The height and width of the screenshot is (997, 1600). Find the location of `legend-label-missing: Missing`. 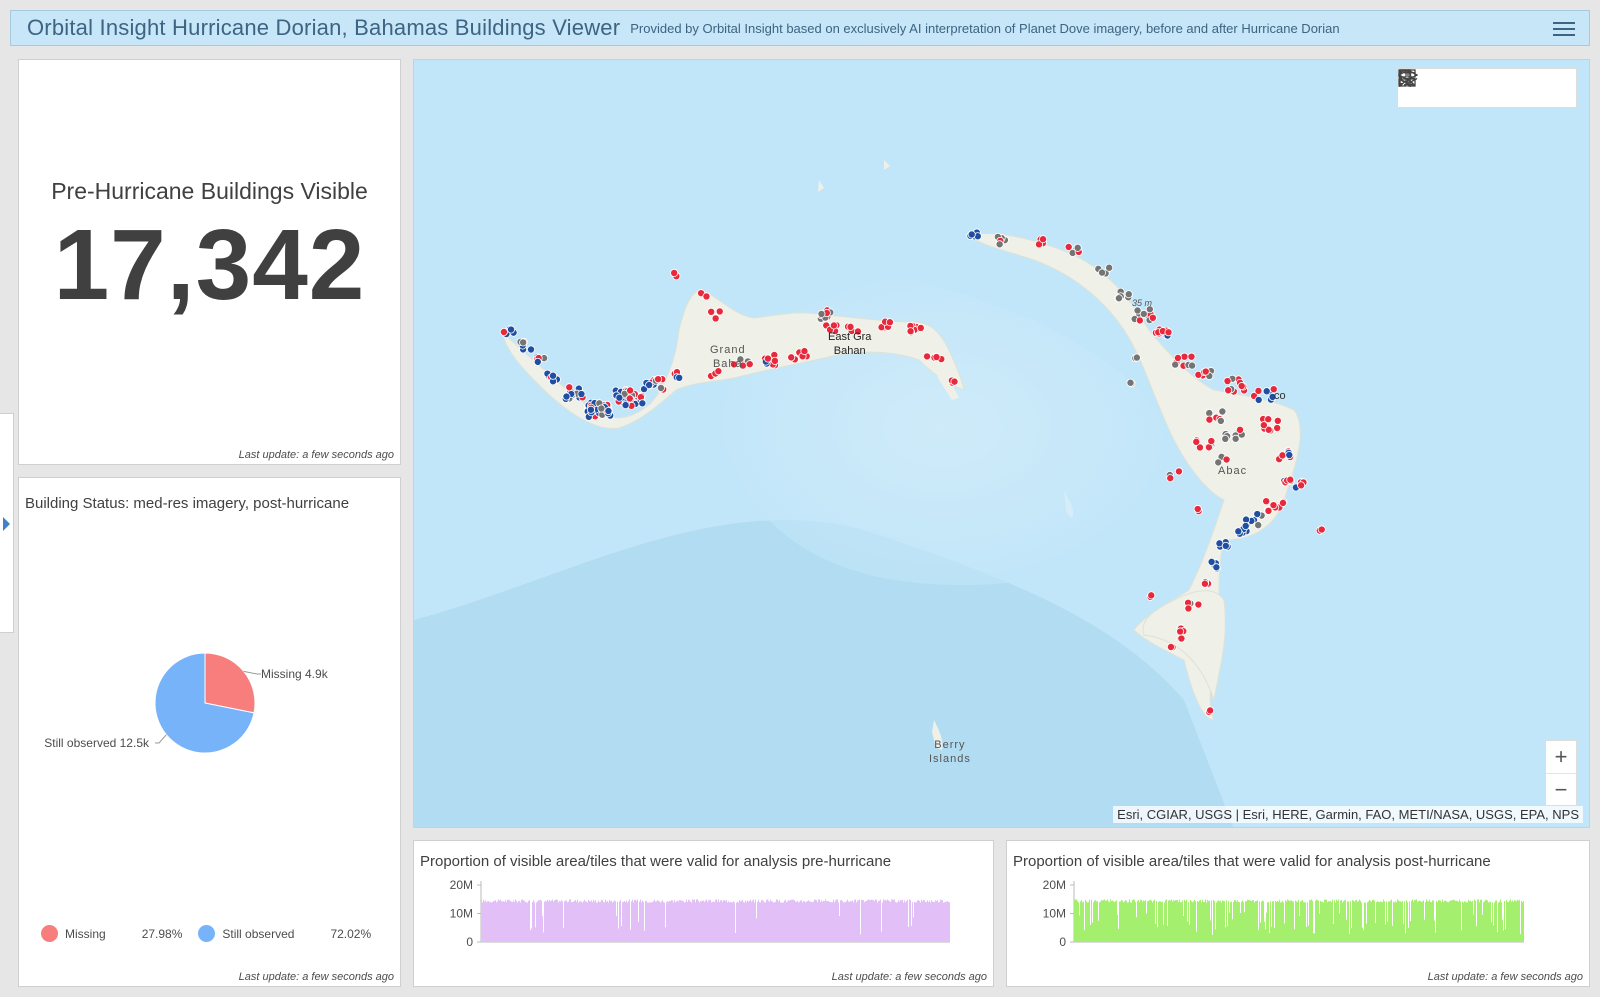

legend-label-missing: Missing is located at coordinates (85, 933).